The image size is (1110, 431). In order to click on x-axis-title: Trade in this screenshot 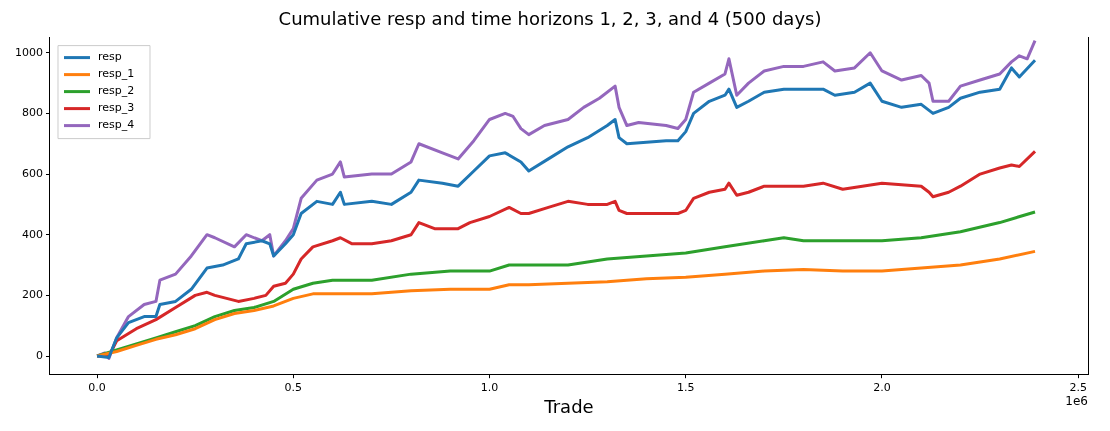, I will do `click(568, 406)`.